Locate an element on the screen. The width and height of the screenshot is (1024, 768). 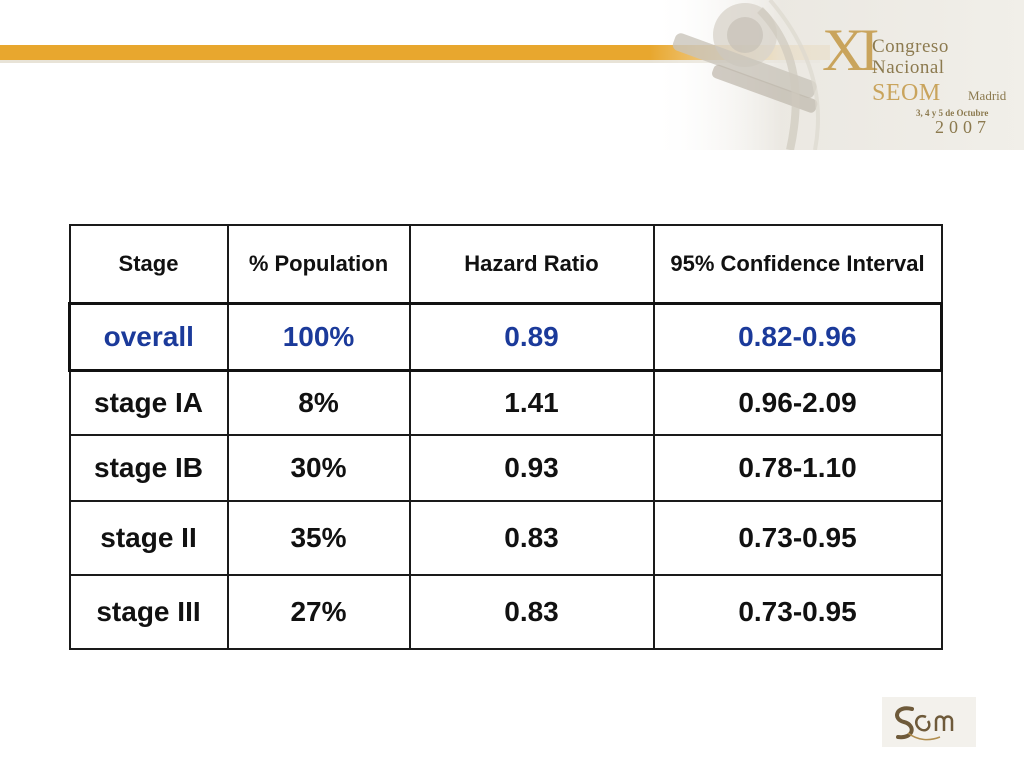
table-row: stage III 27% 0.83 0.73-0.95 is located at coordinates (505, 612).